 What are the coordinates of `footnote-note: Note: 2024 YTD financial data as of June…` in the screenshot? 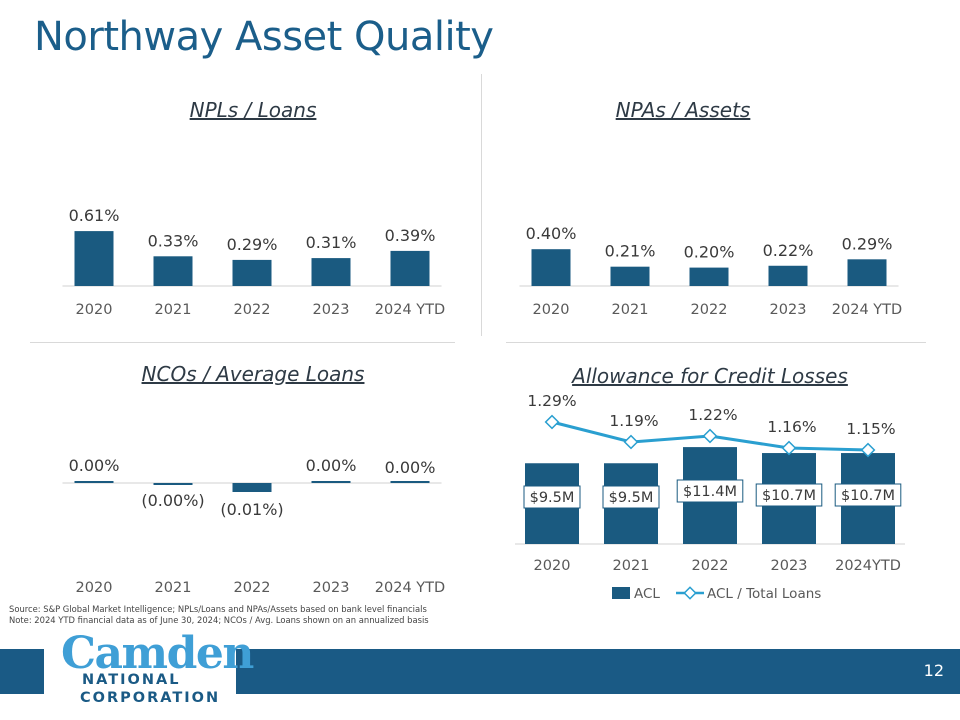 It's located at (219, 620).